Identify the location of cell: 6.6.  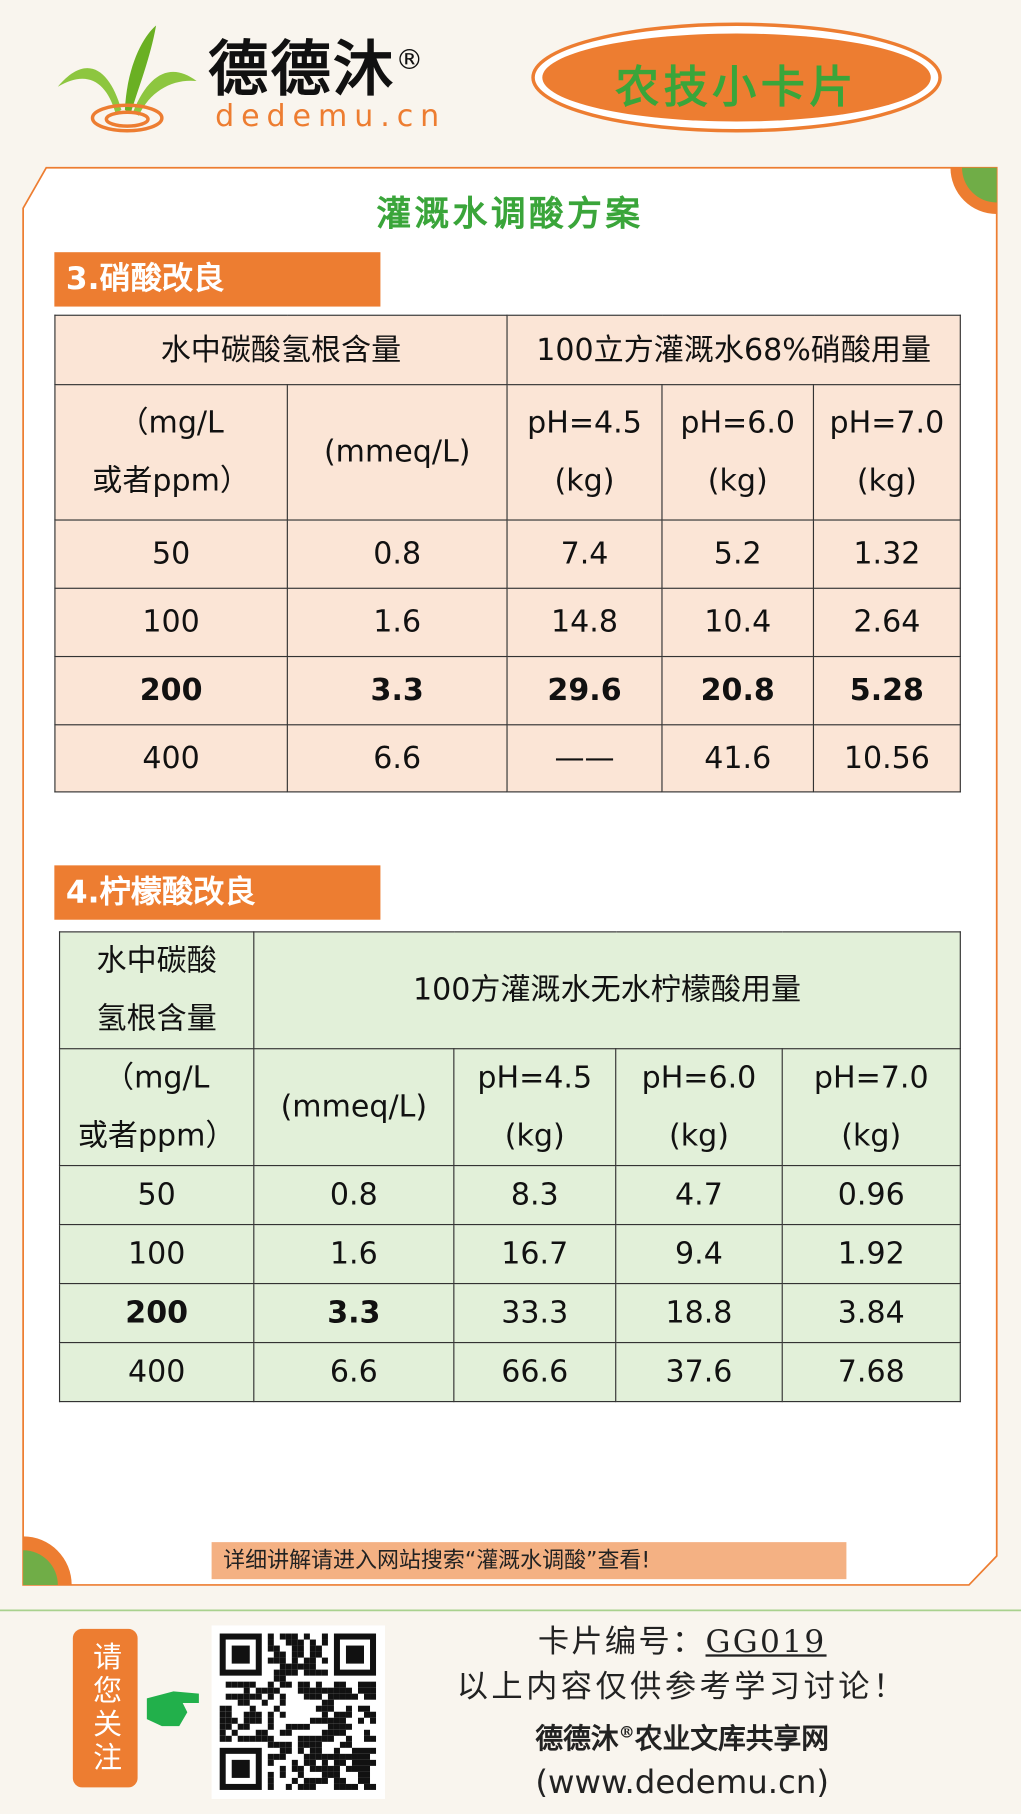
(354, 1372).